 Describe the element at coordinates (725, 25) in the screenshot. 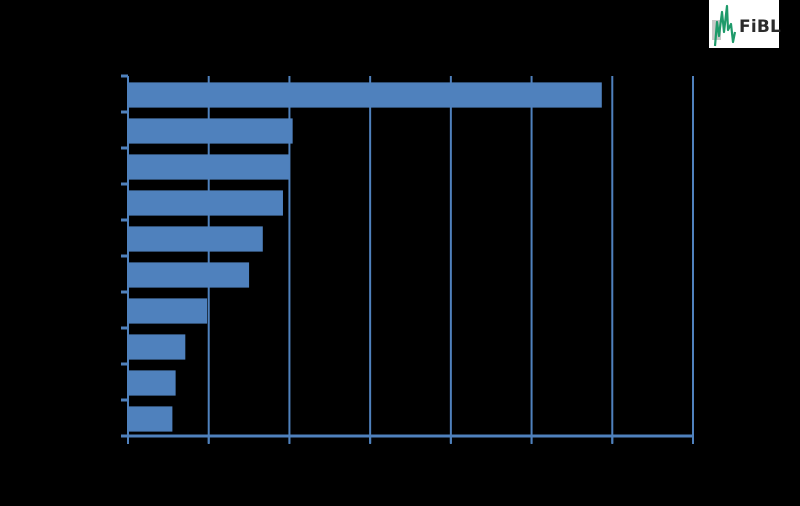

I see `logo-grass-icon` at that location.